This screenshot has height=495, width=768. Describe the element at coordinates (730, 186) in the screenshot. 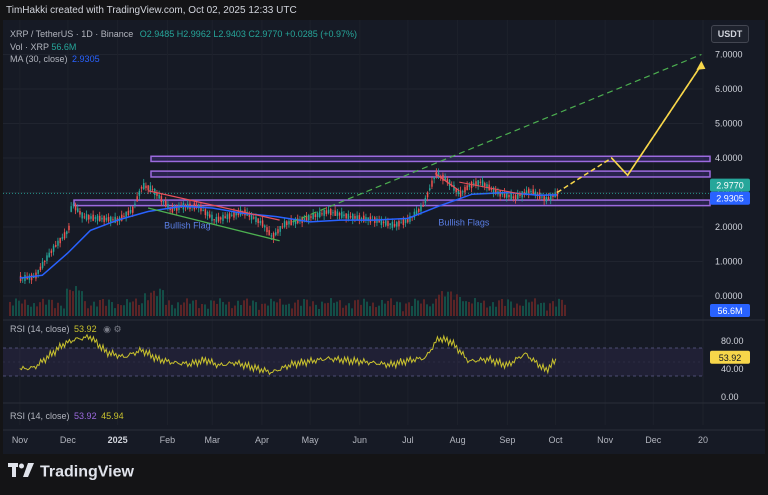

I see `price-badge: 2.9770` at that location.